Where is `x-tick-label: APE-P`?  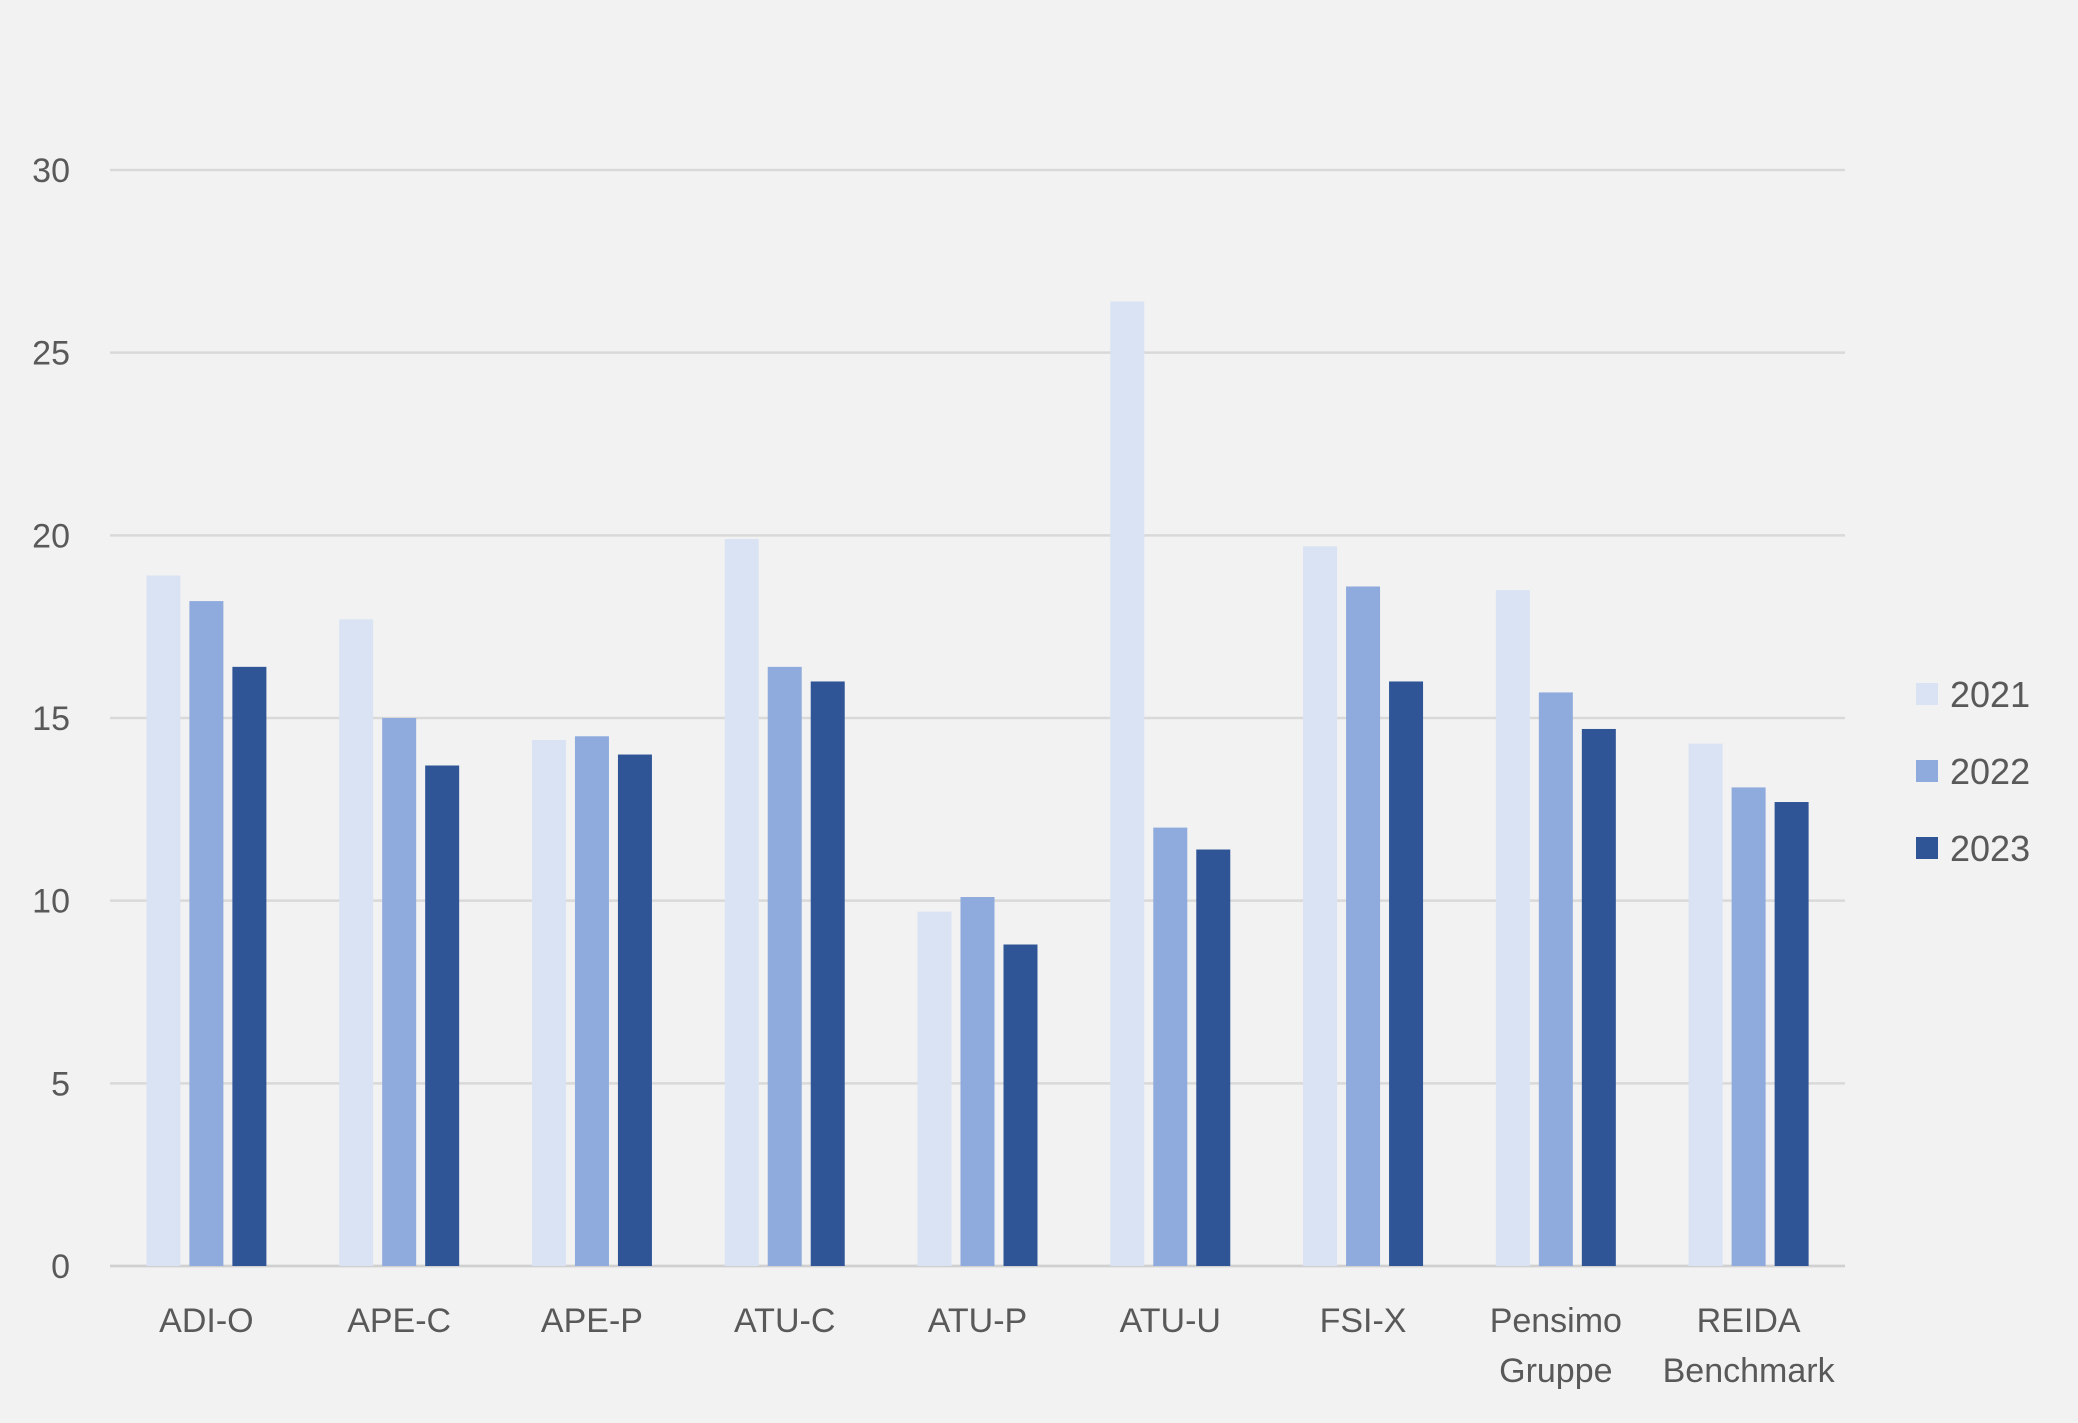
x-tick-label: APE-P is located at coordinates (592, 1321).